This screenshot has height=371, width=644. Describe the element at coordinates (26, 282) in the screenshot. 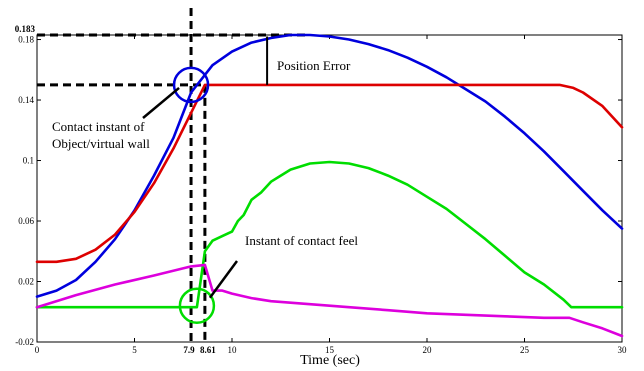

I see `y-tick-label: 0.02` at that location.